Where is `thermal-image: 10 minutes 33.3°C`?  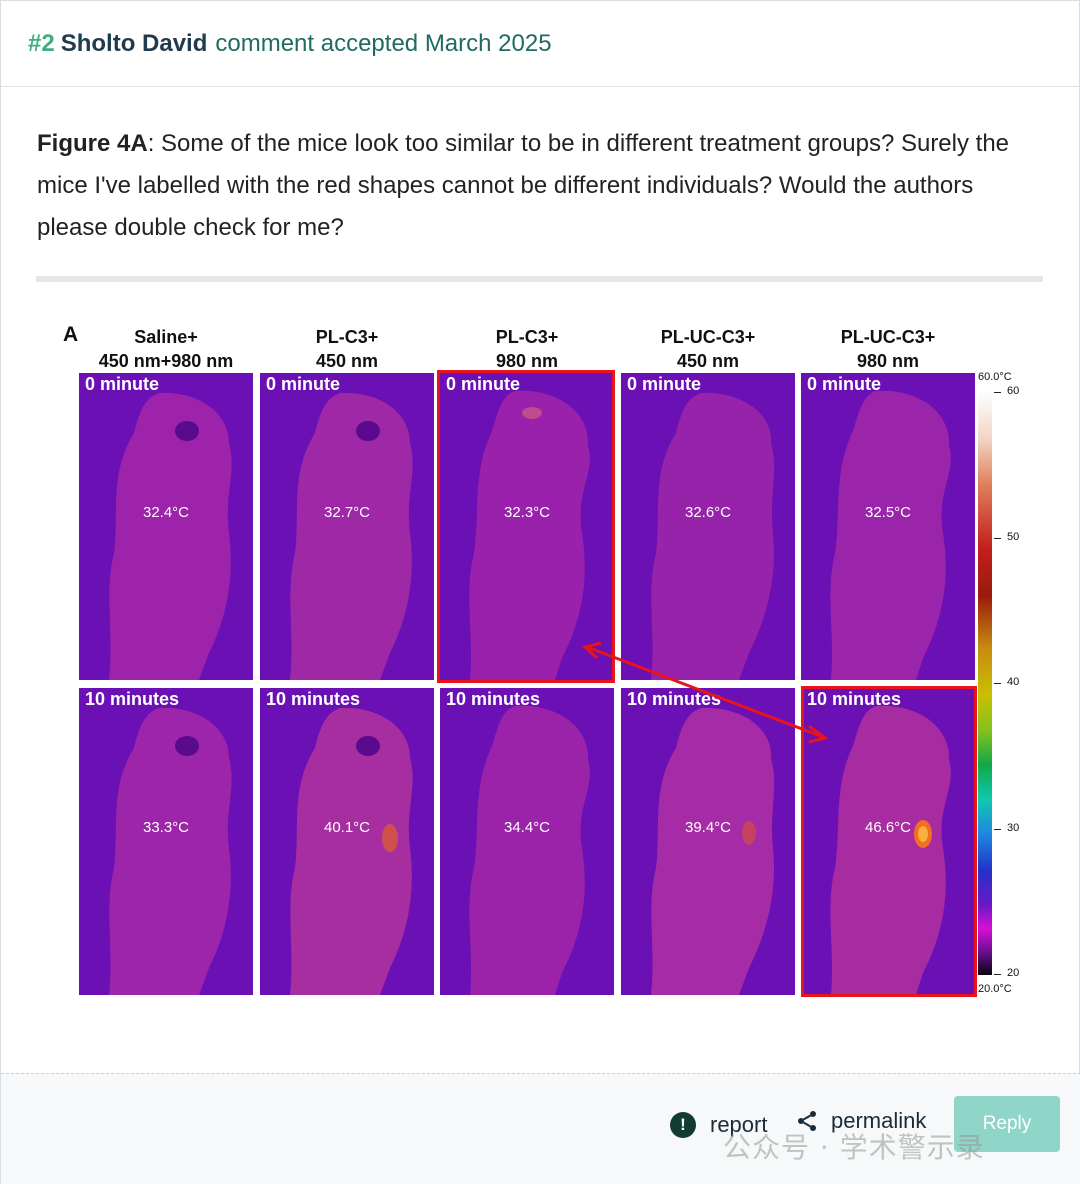 thermal-image: 10 minutes 33.3°C is located at coordinates (166, 841).